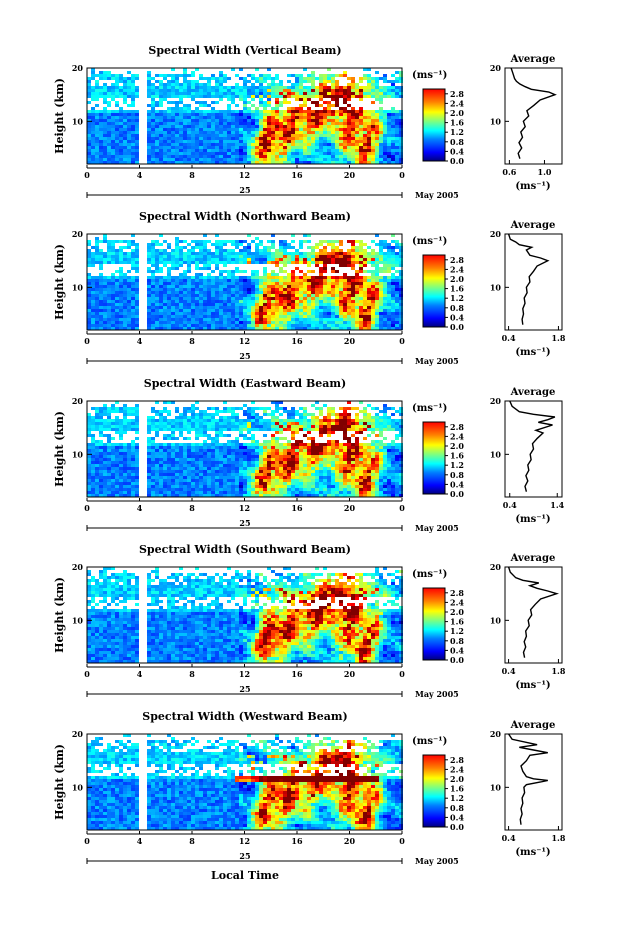 This screenshot has width=622, height=929. Describe the element at coordinates (437, 694) in the screenshot. I see `date-label: May 2005` at that location.